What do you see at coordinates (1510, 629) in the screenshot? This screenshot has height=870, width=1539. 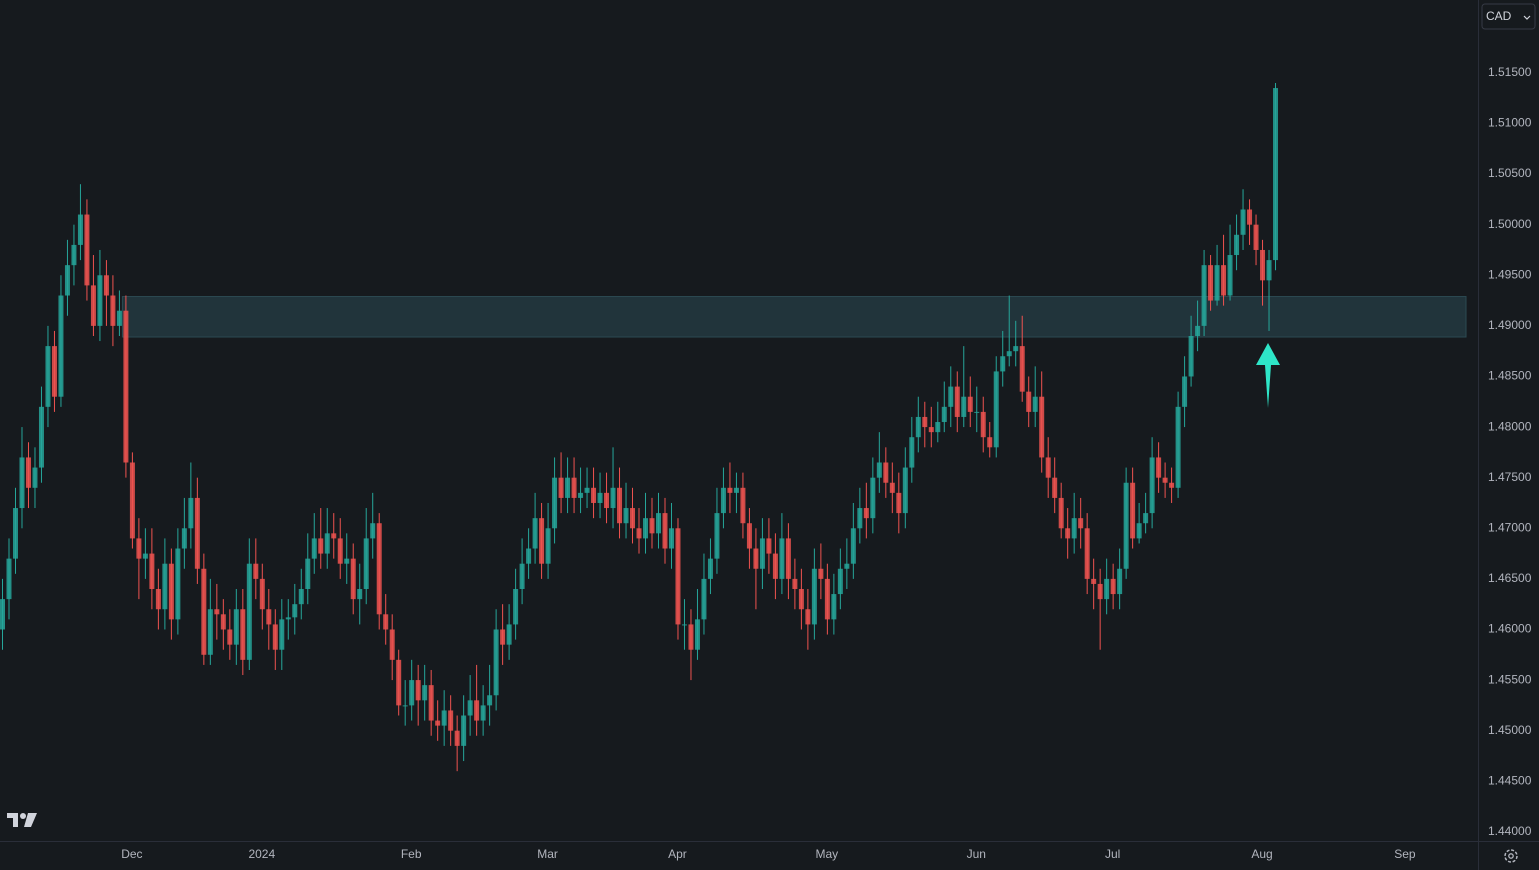 I see `y-tick-label: 1.46000` at bounding box center [1510, 629].